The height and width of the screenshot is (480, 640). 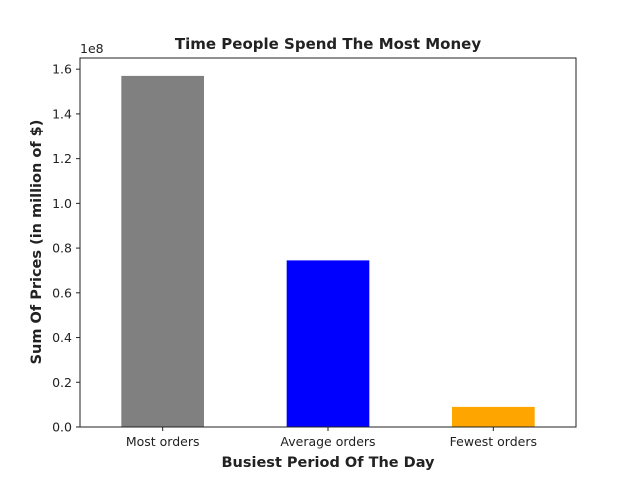 What do you see at coordinates (92, 48) in the screenshot?
I see `y-axis-offset-label: 1e8` at bounding box center [92, 48].